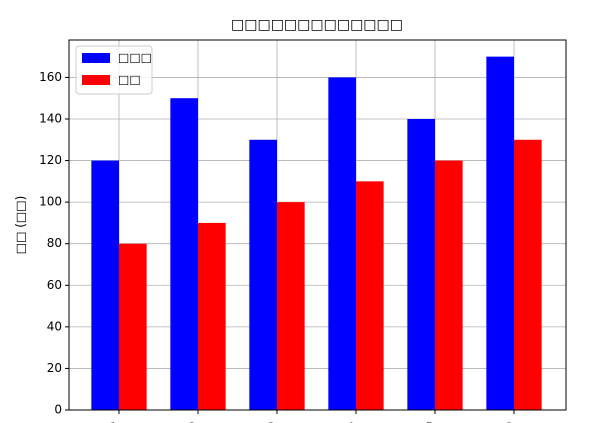 This screenshot has height=423, width=614. Describe the element at coordinates (50, 118) in the screenshot. I see `y-tick-label: 140` at that location.